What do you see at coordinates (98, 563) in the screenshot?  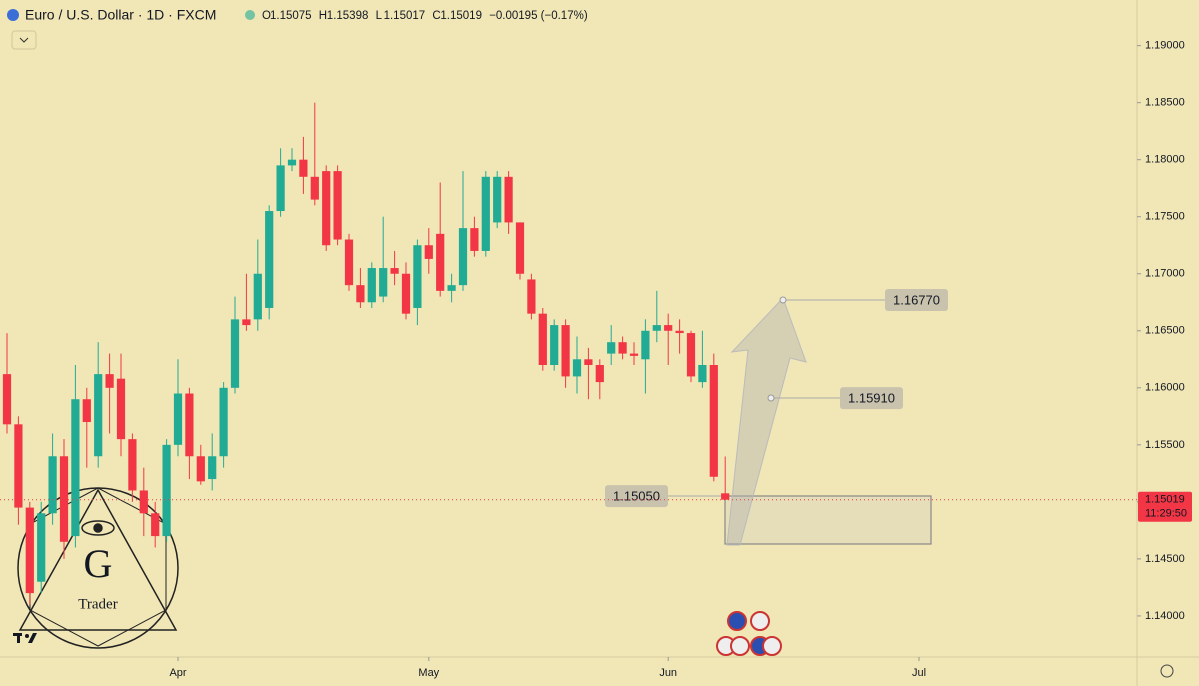 I see `logo-letter: G` at bounding box center [98, 563].